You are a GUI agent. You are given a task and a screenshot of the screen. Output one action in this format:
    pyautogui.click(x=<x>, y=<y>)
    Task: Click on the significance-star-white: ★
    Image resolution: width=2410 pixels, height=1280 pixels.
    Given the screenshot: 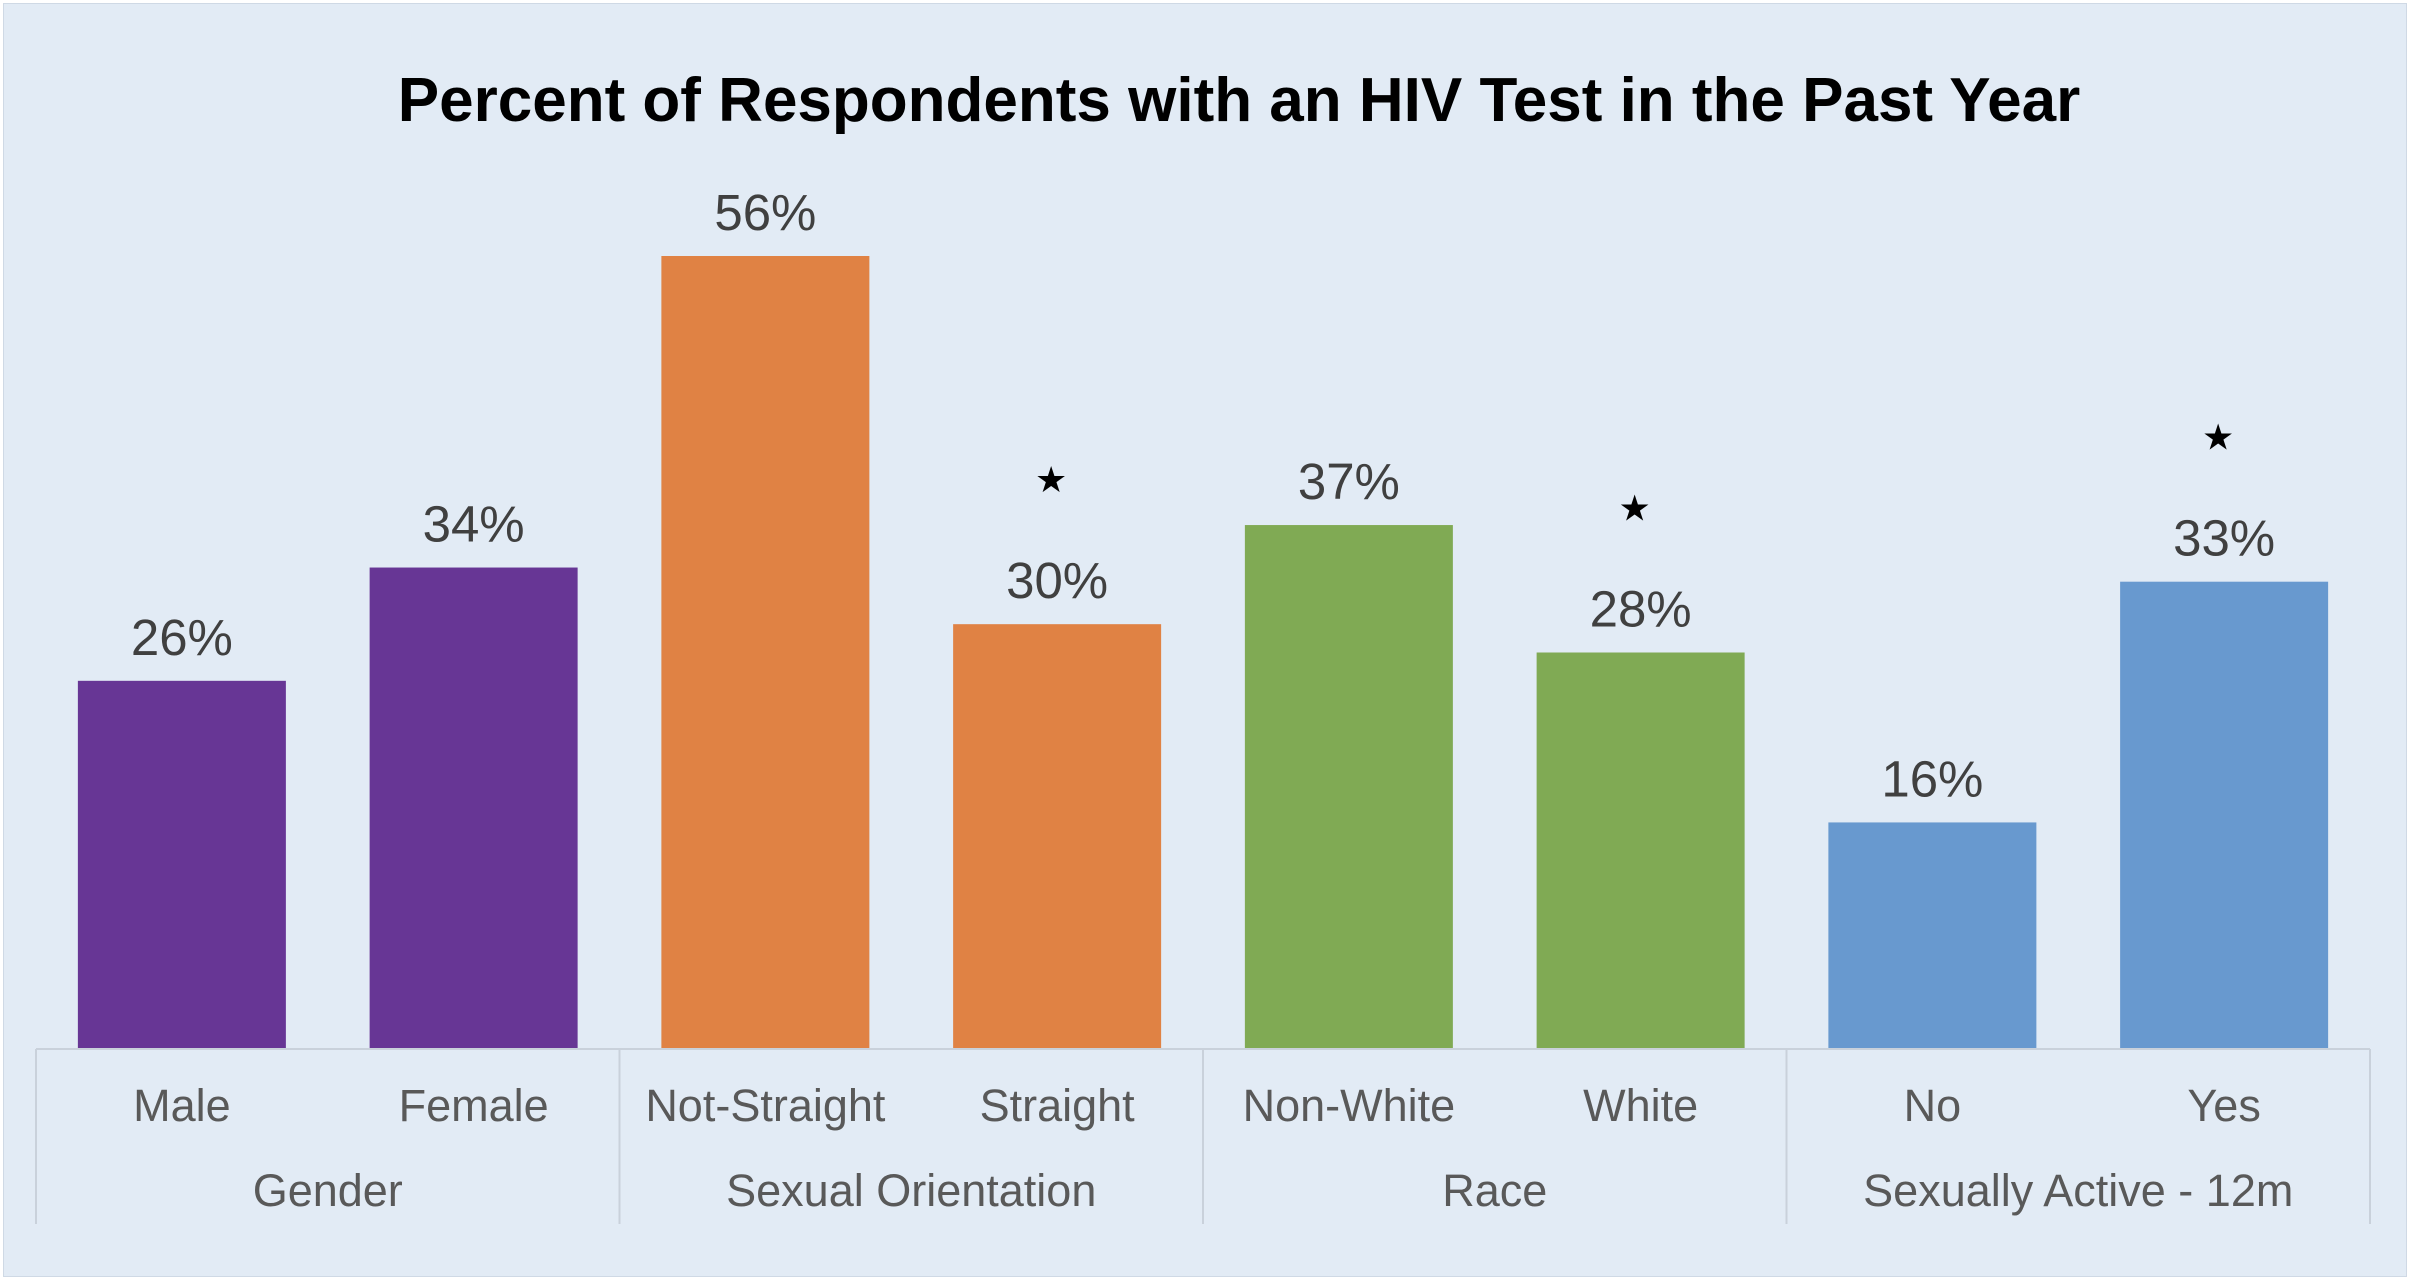 What is the action you would take?
    pyautogui.click(x=1634, y=509)
    